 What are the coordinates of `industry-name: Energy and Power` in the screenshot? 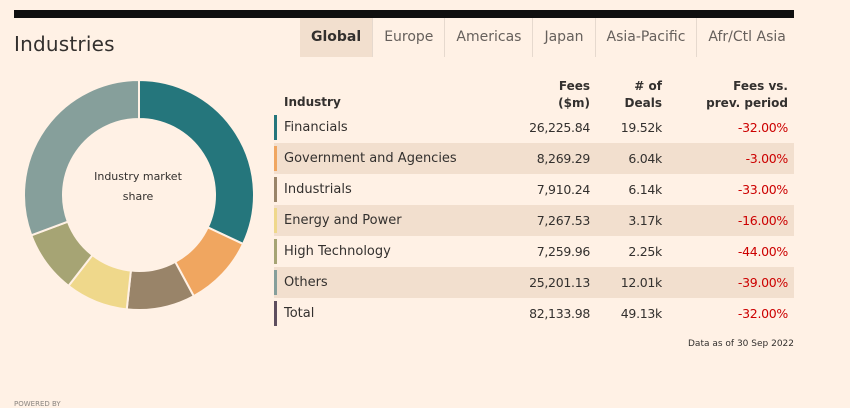 It's located at (343, 220).